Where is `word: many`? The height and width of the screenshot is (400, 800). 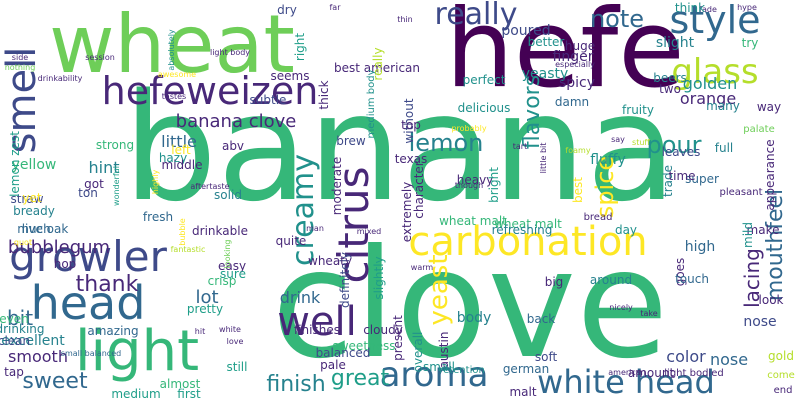 word: many is located at coordinates (723, 106).